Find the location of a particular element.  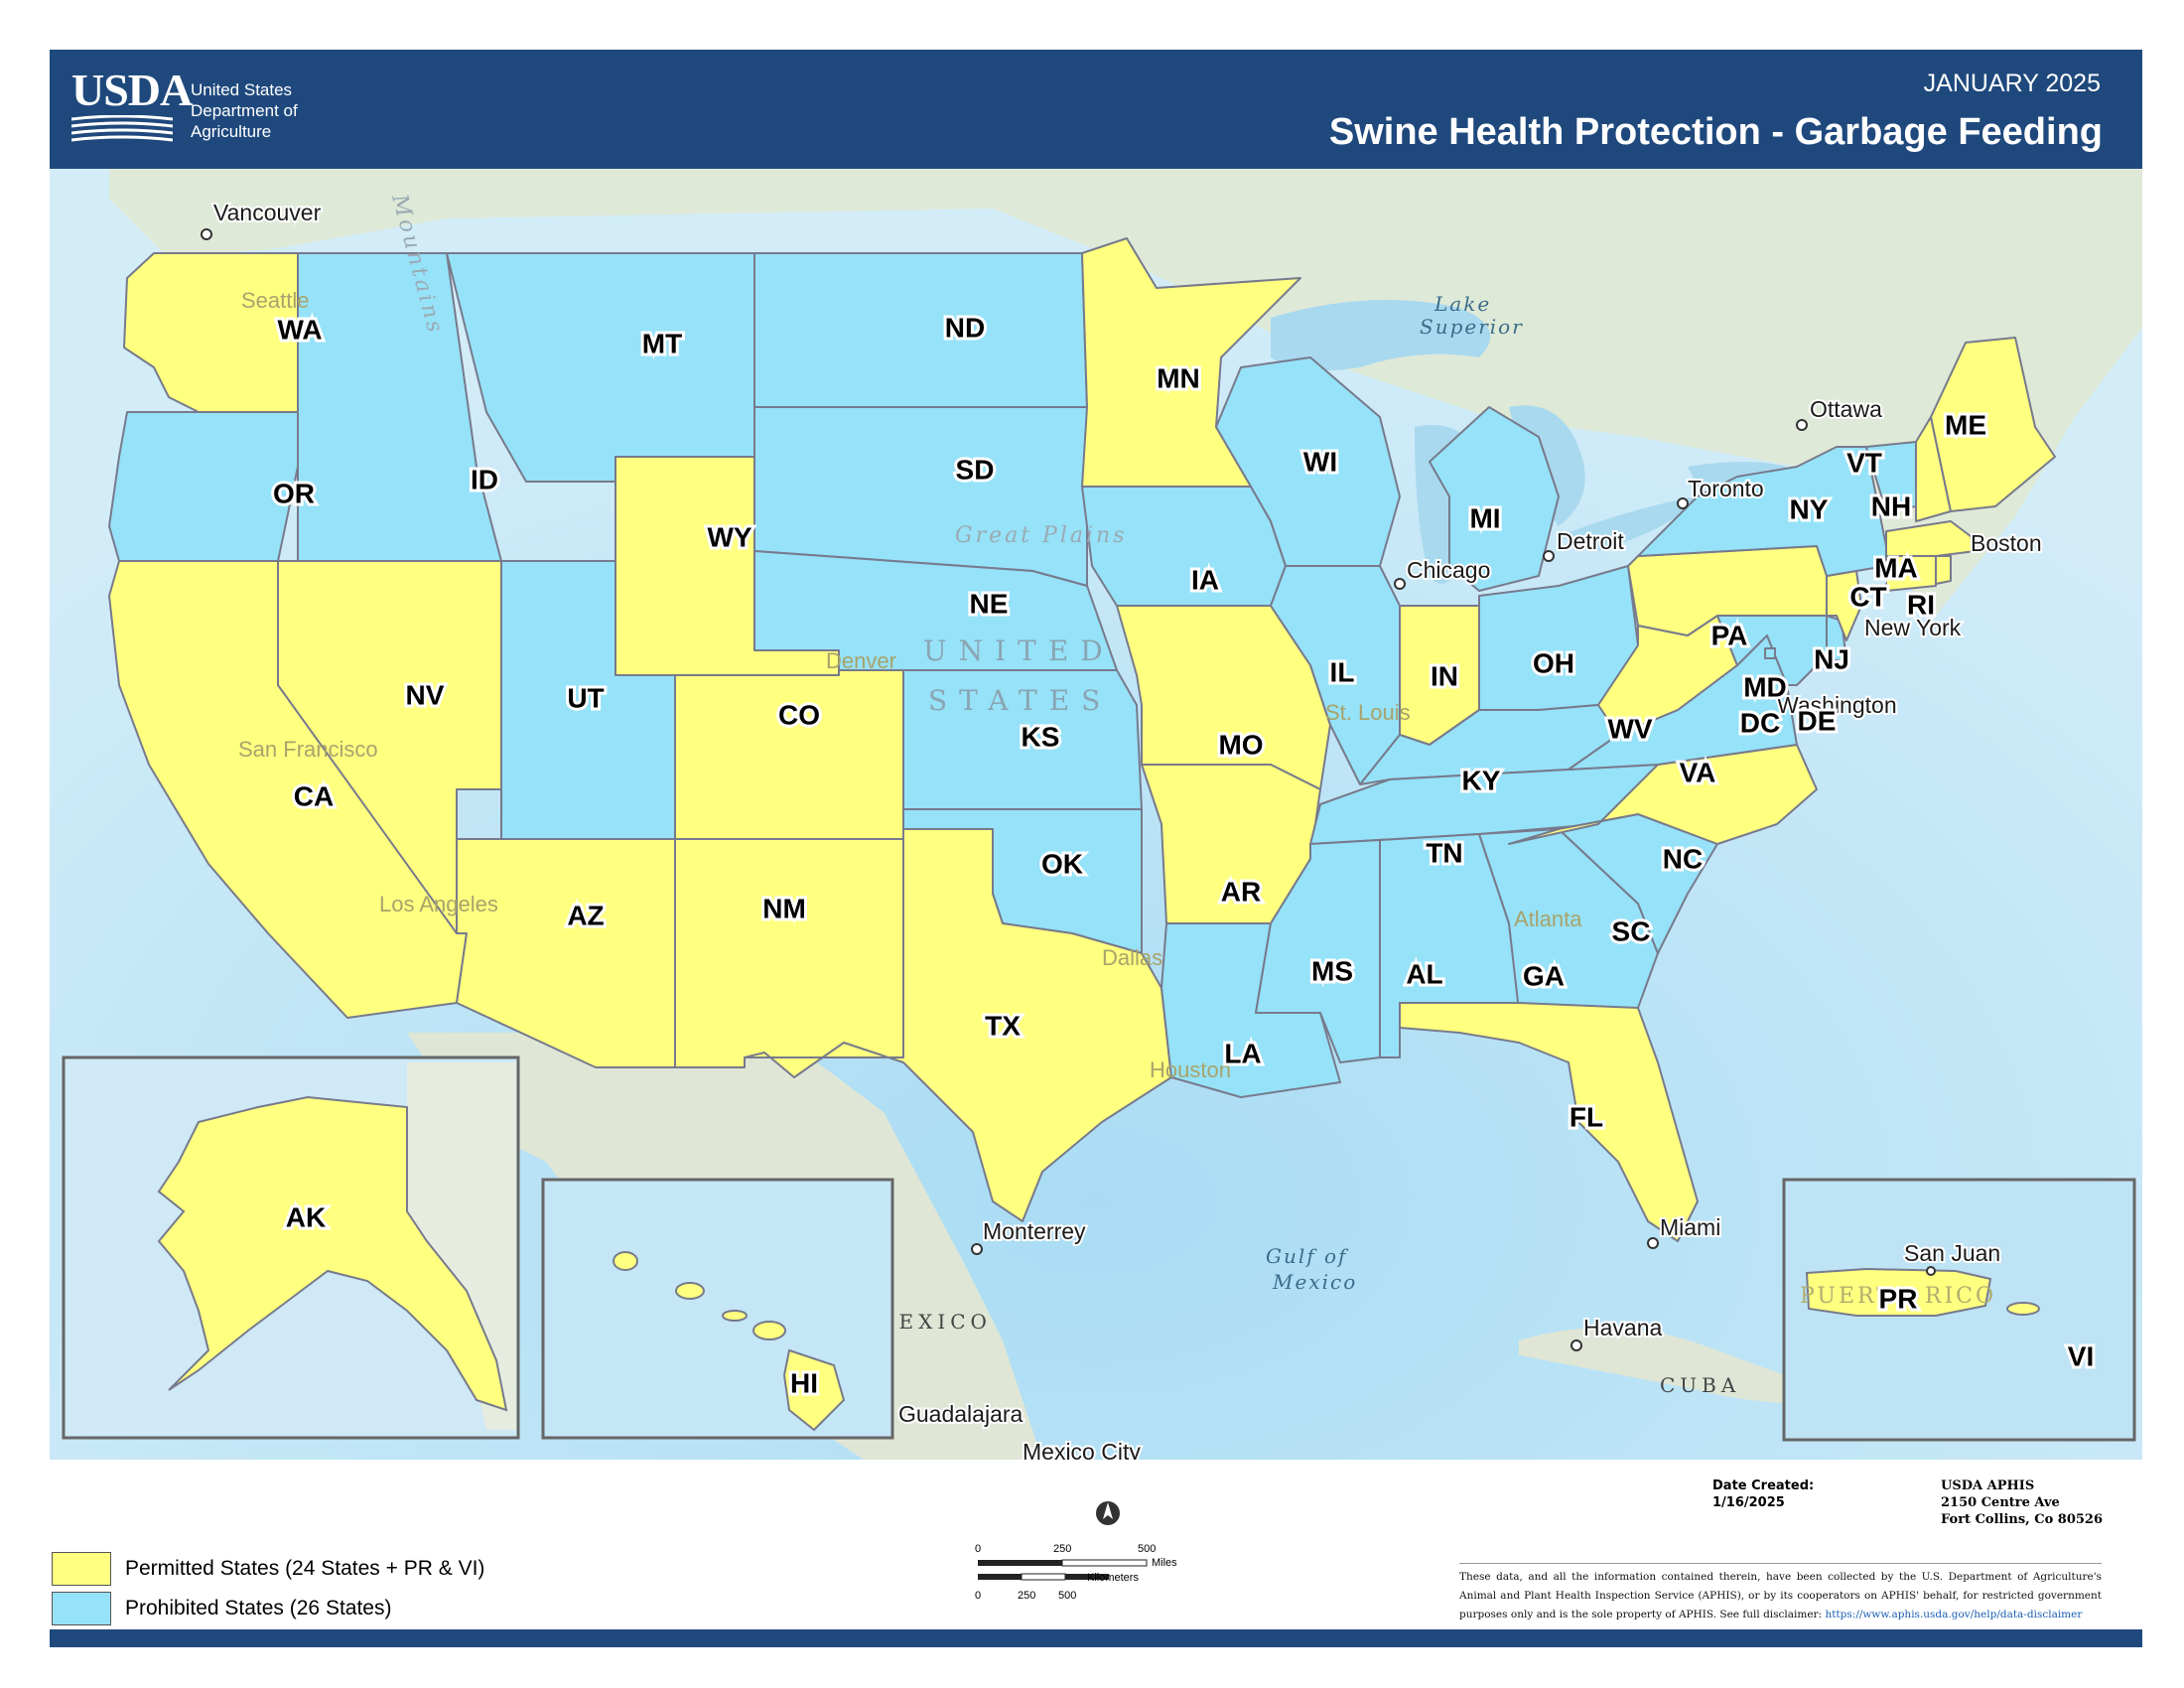

island-vi is located at coordinates (2023, 1309).